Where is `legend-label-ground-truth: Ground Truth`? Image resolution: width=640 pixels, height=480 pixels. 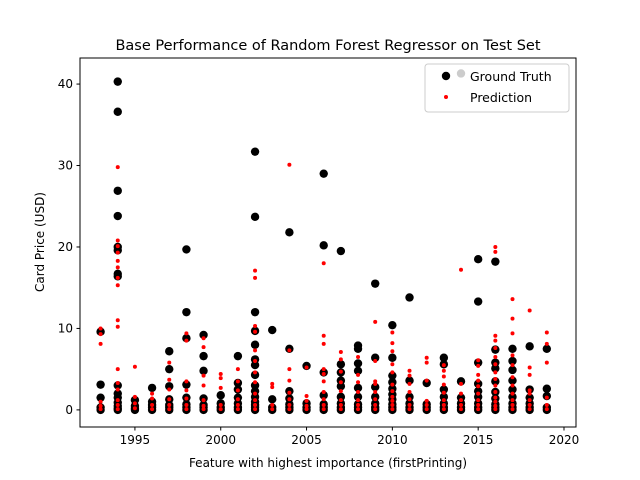 legend-label-ground-truth: Ground Truth is located at coordinates (511, 76).